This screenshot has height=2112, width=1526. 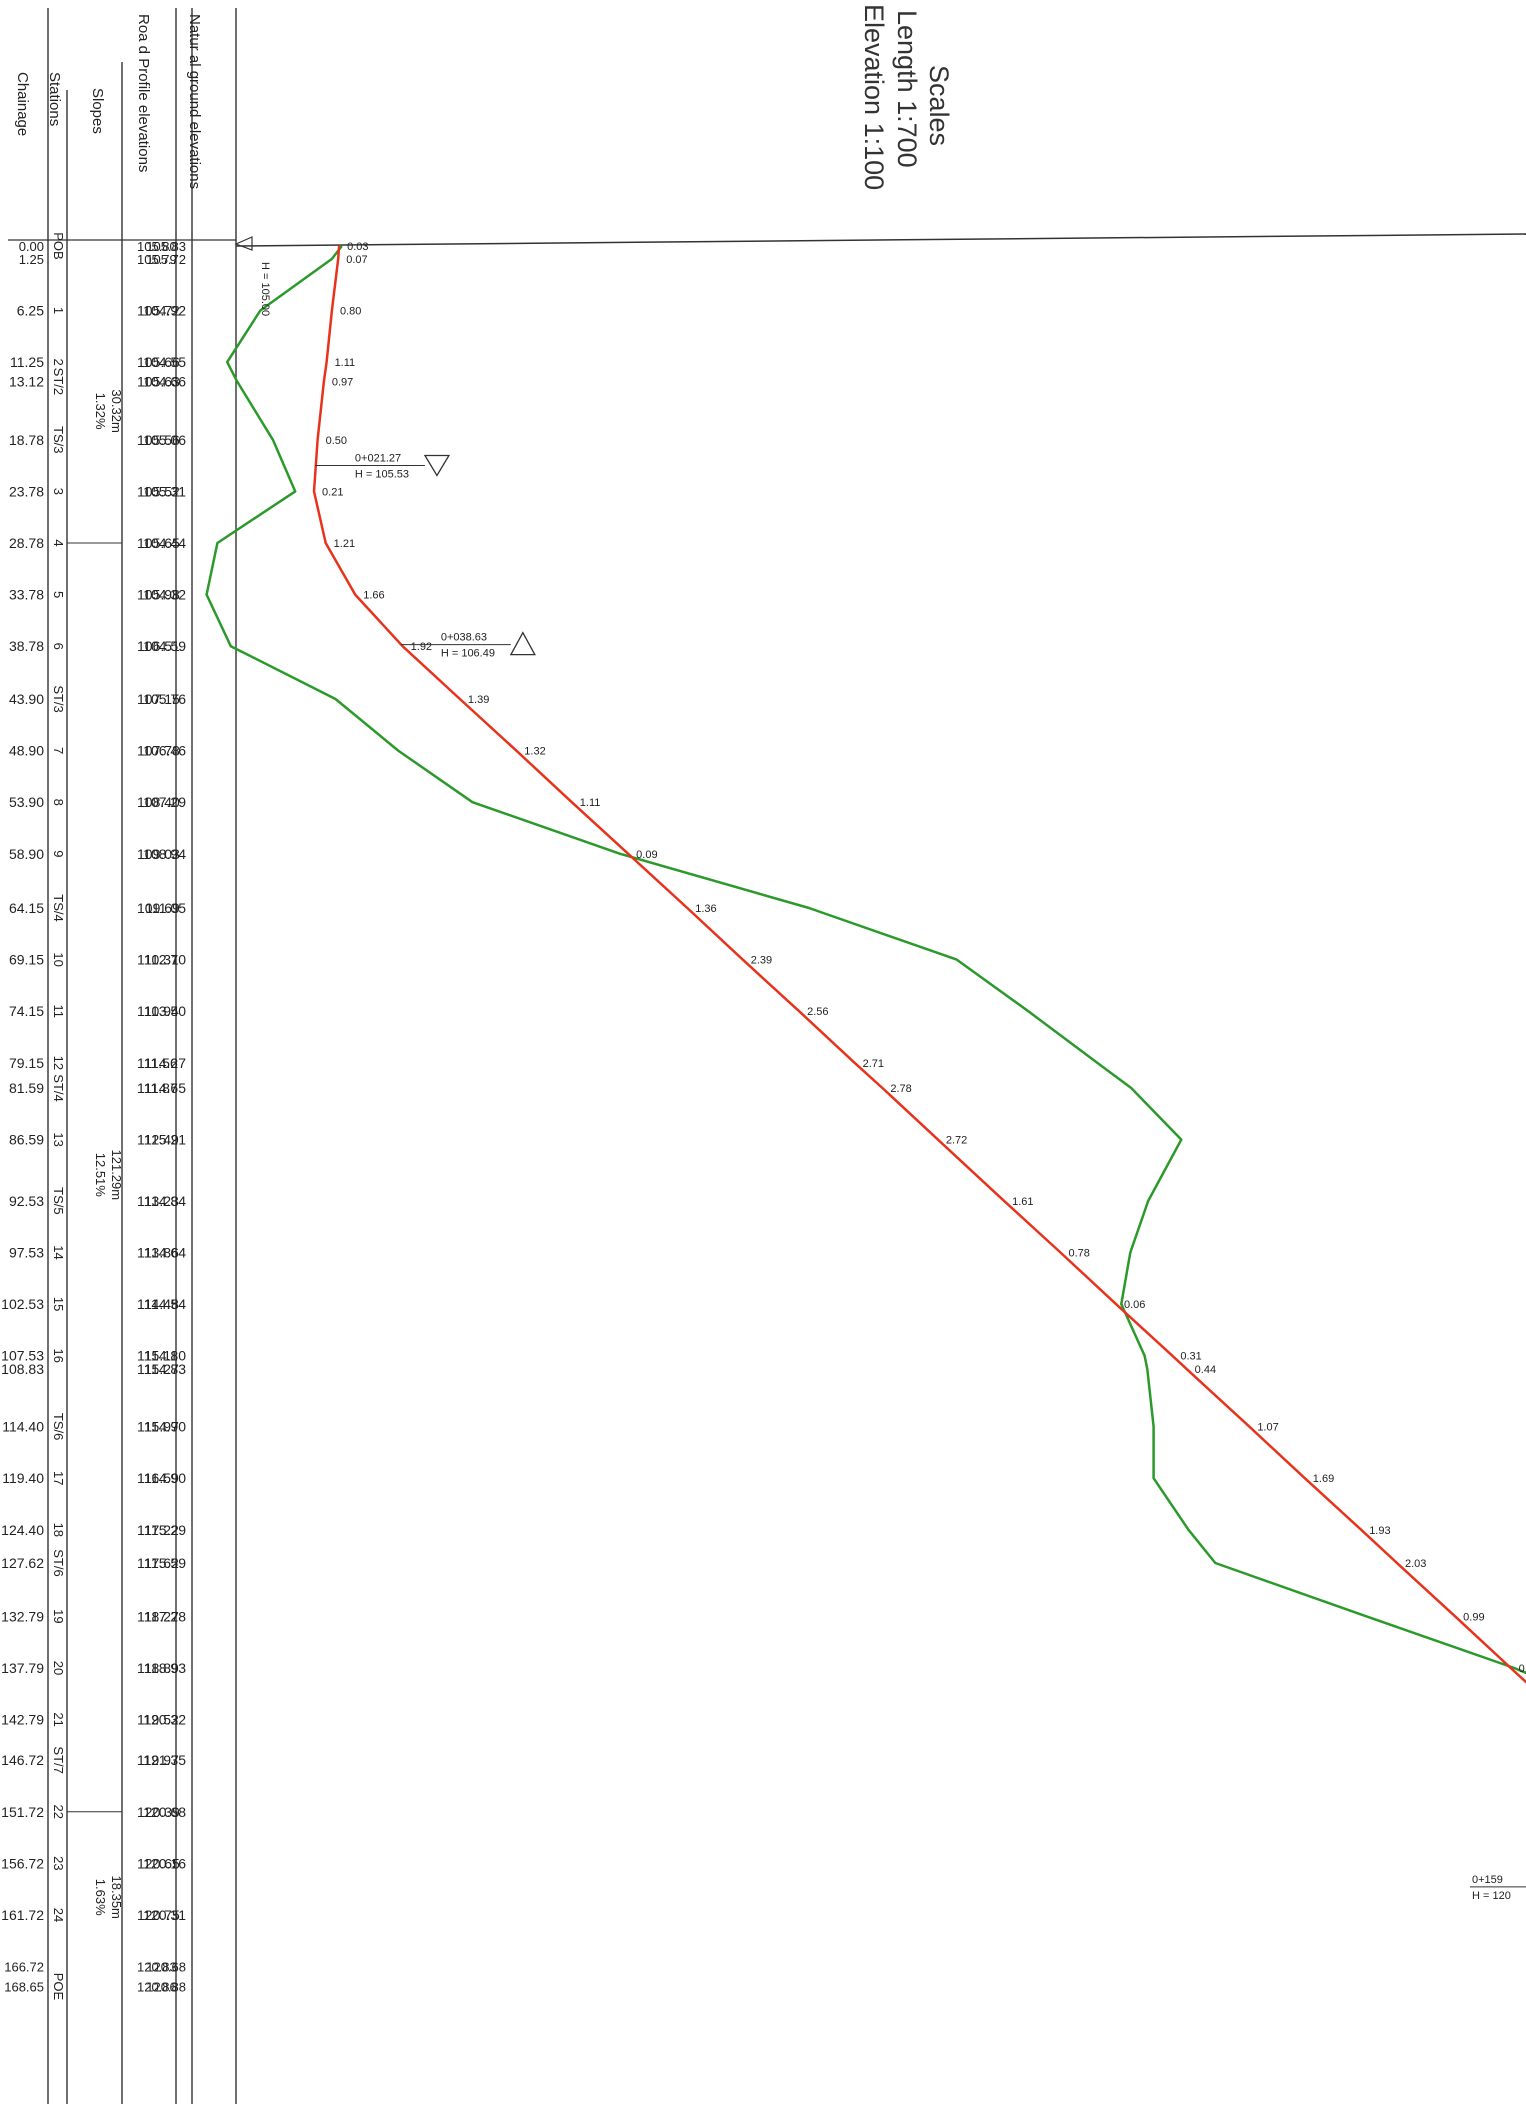 What do you see at coordinates (58, 1200) in the screenshot?
I see `station-label: TS/5` at bounding box center [58, 1200].